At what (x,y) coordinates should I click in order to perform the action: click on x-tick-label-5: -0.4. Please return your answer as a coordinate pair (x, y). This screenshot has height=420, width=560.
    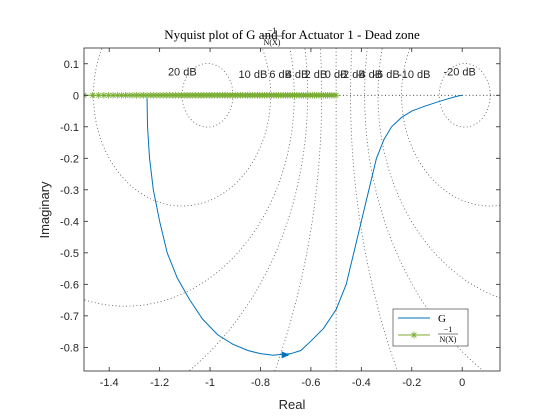
    Looking at the image, I should click on (361, 383).